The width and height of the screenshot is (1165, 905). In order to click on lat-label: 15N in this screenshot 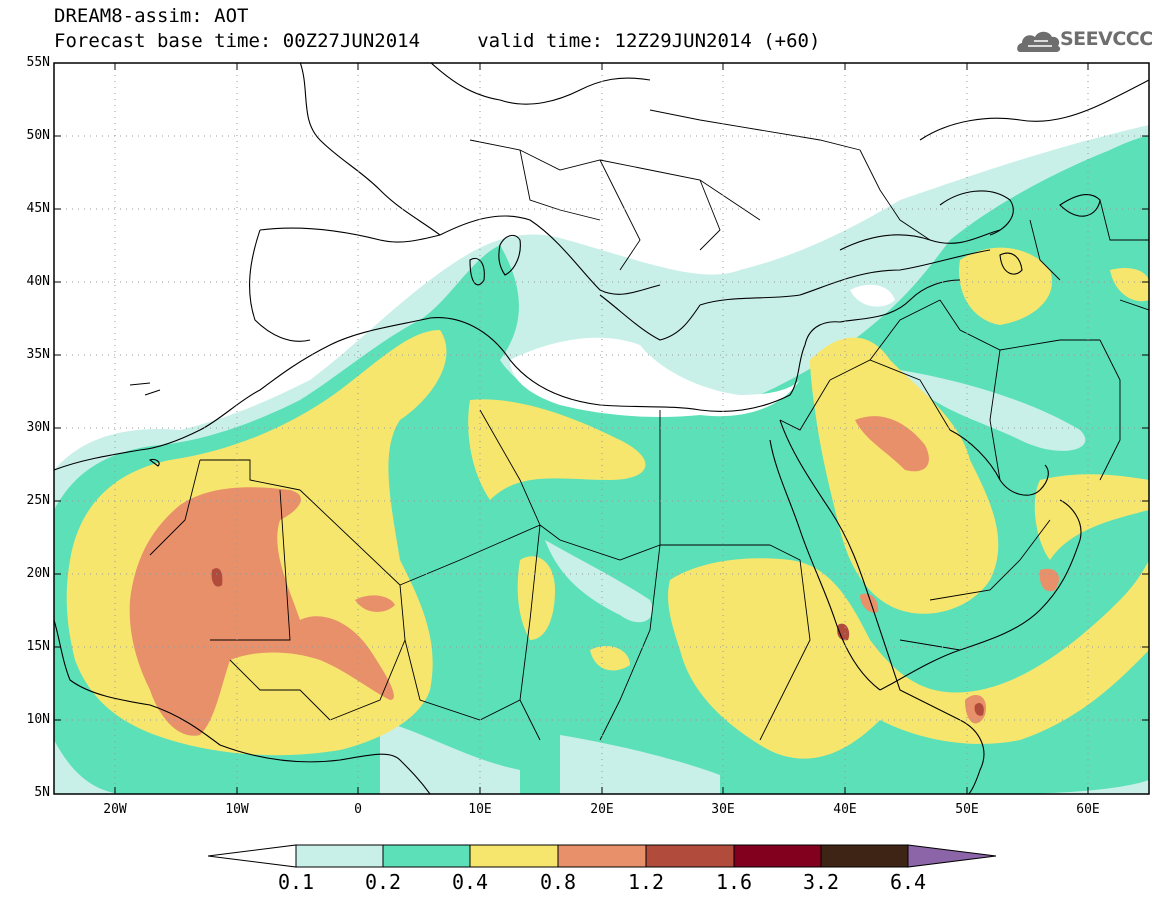, I will do `click(38, 646)`.